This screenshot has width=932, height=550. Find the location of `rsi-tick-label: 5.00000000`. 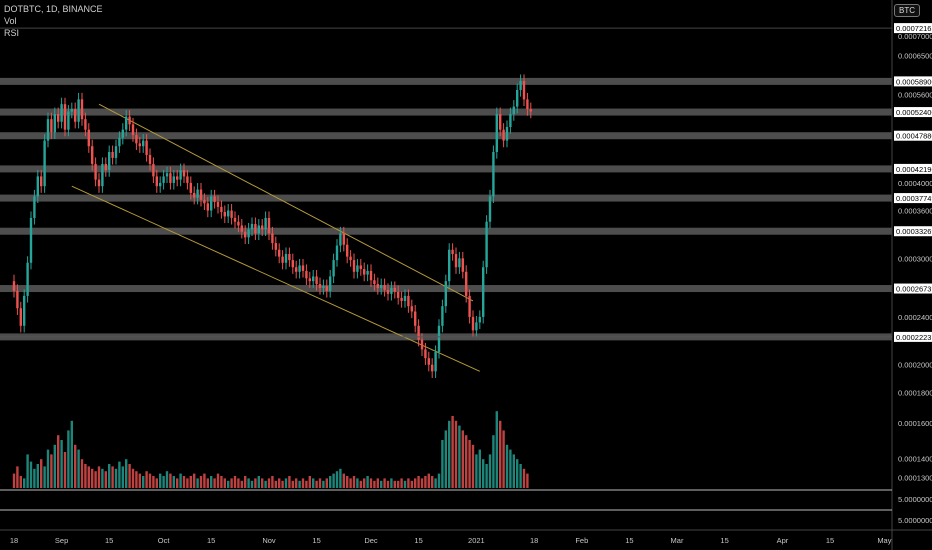

rsi-tick-label: 5.00000000 is located at coordinates (915, 520).